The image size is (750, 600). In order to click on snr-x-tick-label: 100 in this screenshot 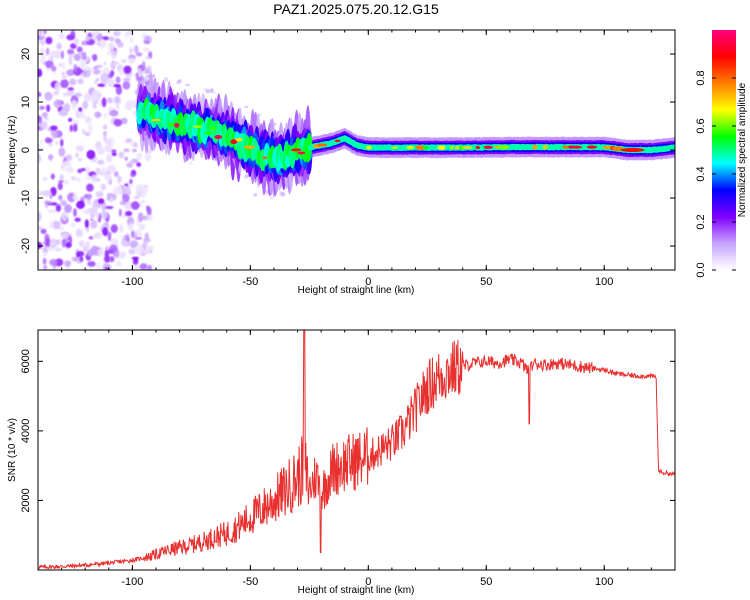, I will do `click(604, 582)`.